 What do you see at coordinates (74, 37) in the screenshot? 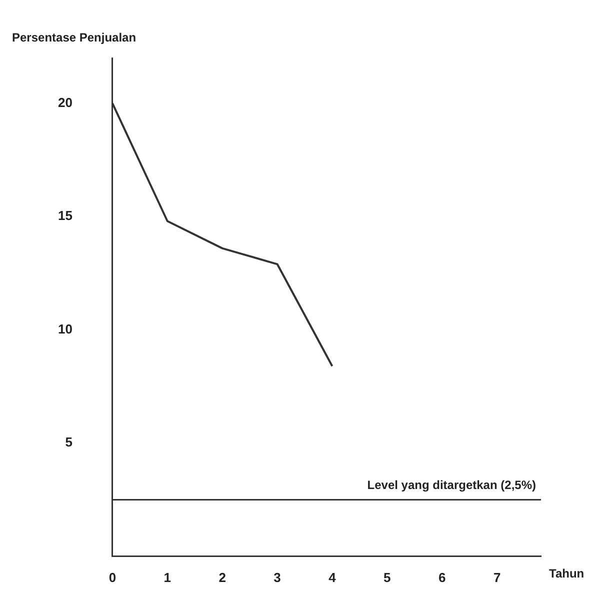
I see `y-axis-title: Persentase Penjualan` at bounding box center [74, 37].